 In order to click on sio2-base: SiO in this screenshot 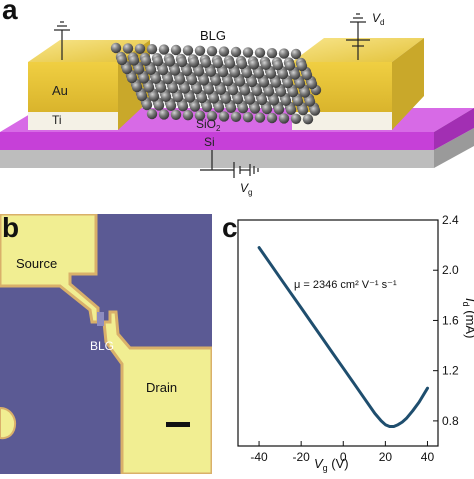, I will do `click(206, 124)`.